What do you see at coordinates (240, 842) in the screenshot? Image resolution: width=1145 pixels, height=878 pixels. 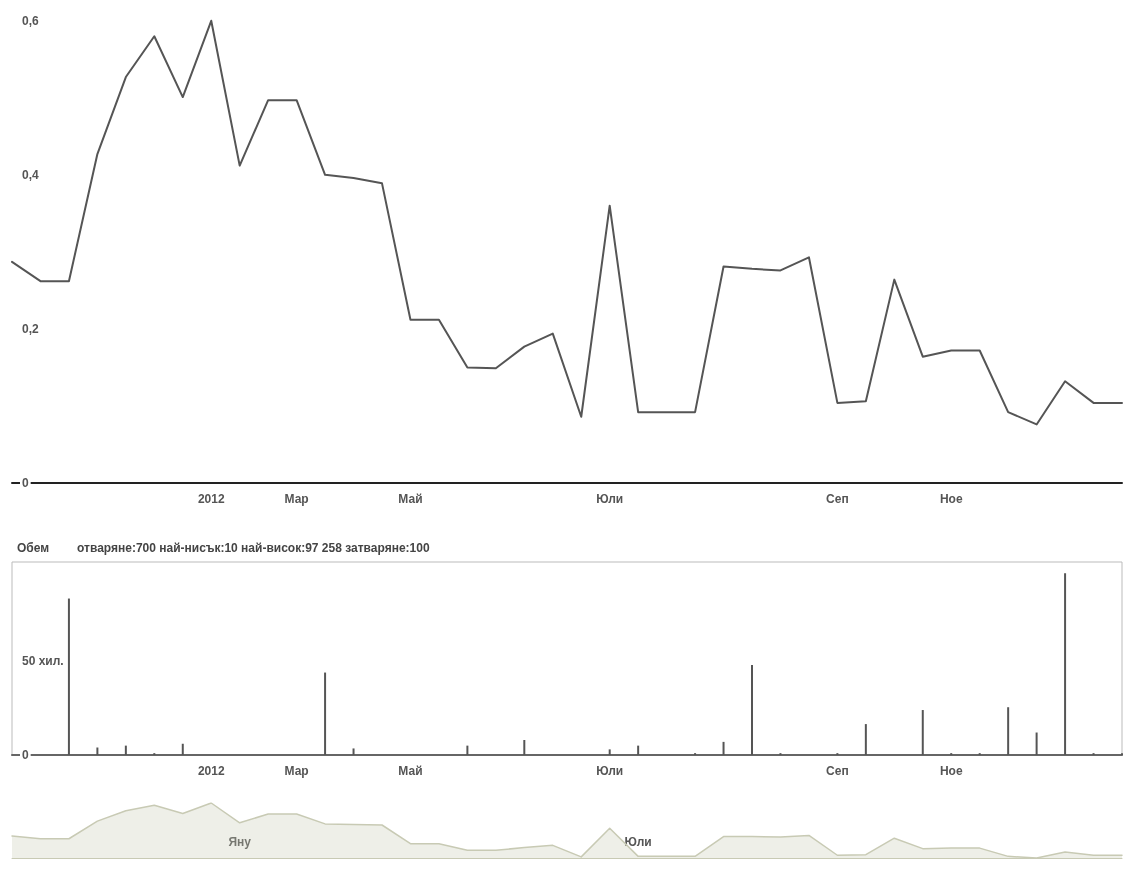 I see `x-tick-label: Яну` at bounding box center [240, 842].